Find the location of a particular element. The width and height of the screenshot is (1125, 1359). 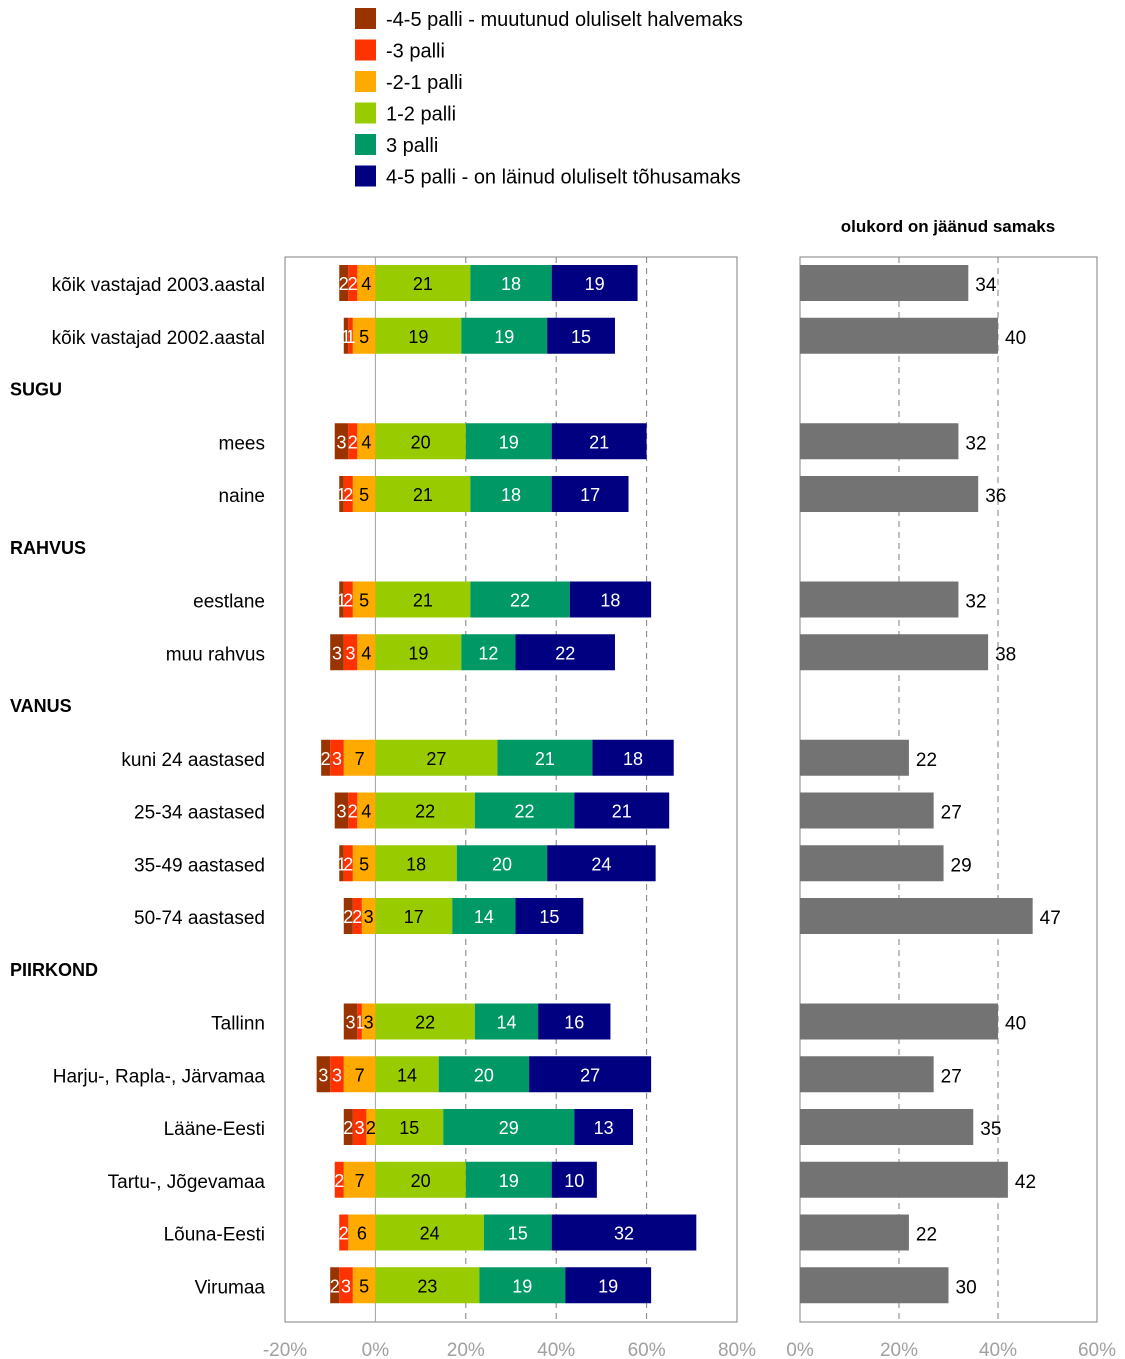

x-tick-label: 40% is located at coordinates (998, 1349).